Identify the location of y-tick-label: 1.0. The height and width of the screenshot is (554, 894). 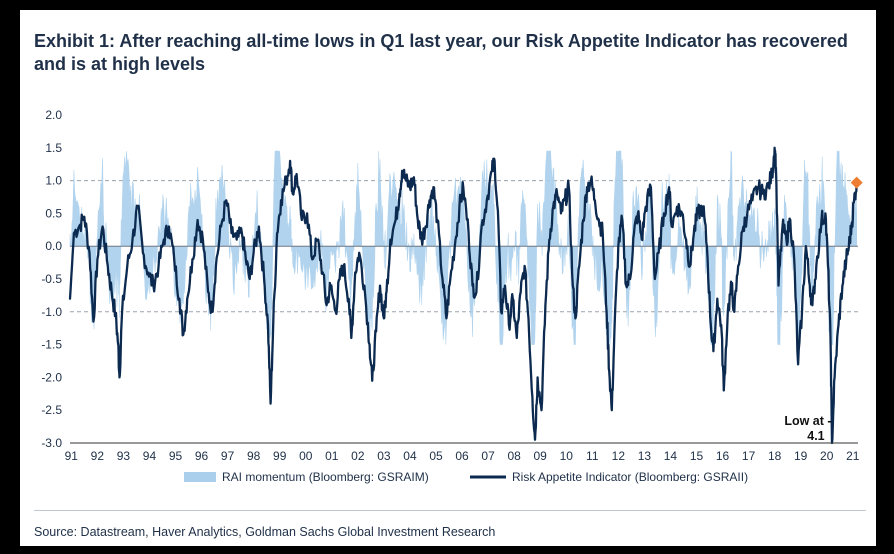
(53, 181).